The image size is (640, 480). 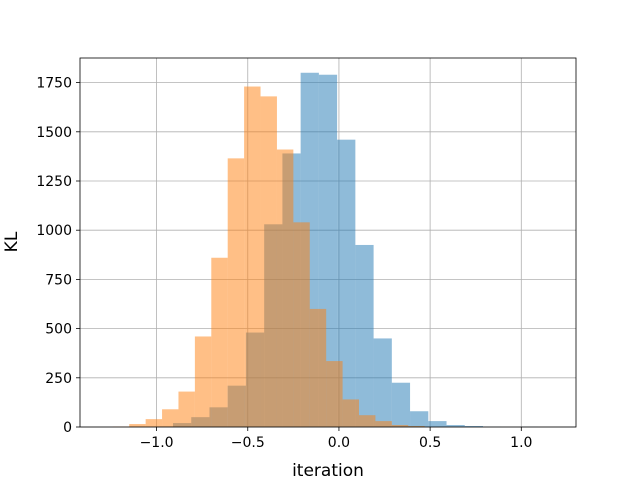 What do you see at coordinates (248, 443) in the screenshot?
I see `x-tick-label: −0.5` at bounding box center [248, 443].